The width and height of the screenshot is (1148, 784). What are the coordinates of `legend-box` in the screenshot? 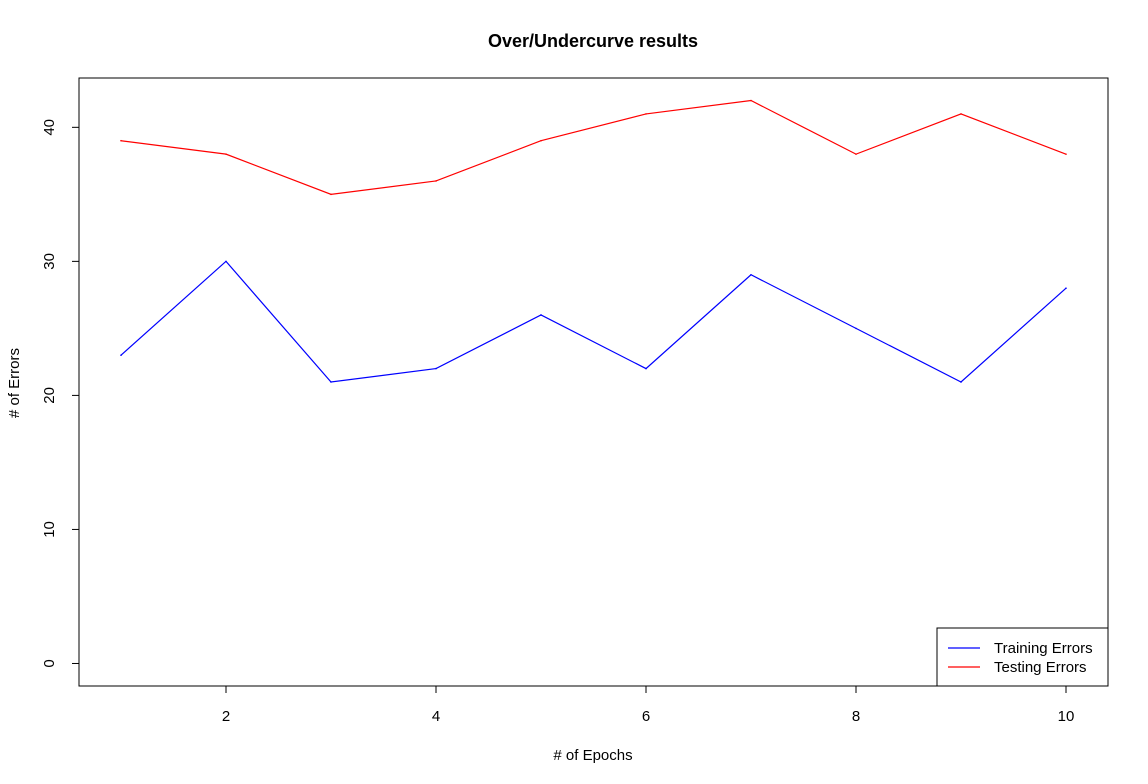 It's located at (1022, 657).